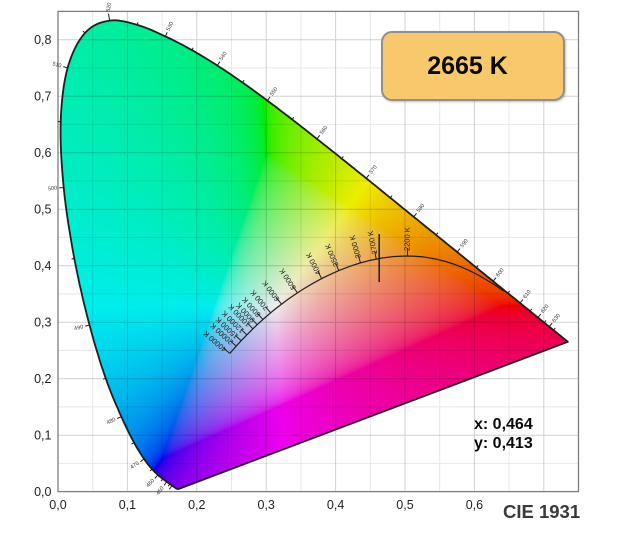 The height and width of the screenshot is (550, 620). I want to click on svg-text: 3000 K, so click(355, 246).